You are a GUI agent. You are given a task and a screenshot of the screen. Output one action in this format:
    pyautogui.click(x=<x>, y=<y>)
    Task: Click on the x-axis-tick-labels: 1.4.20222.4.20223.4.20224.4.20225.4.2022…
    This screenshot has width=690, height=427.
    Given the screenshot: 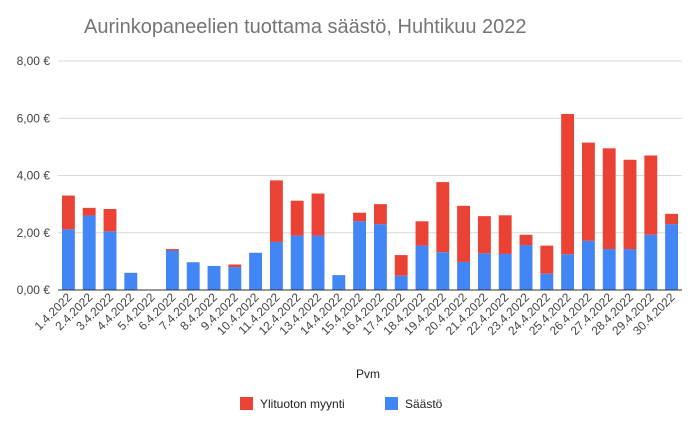 What is the action you would take?
    pyautogui.click(x=355, y=314)
    